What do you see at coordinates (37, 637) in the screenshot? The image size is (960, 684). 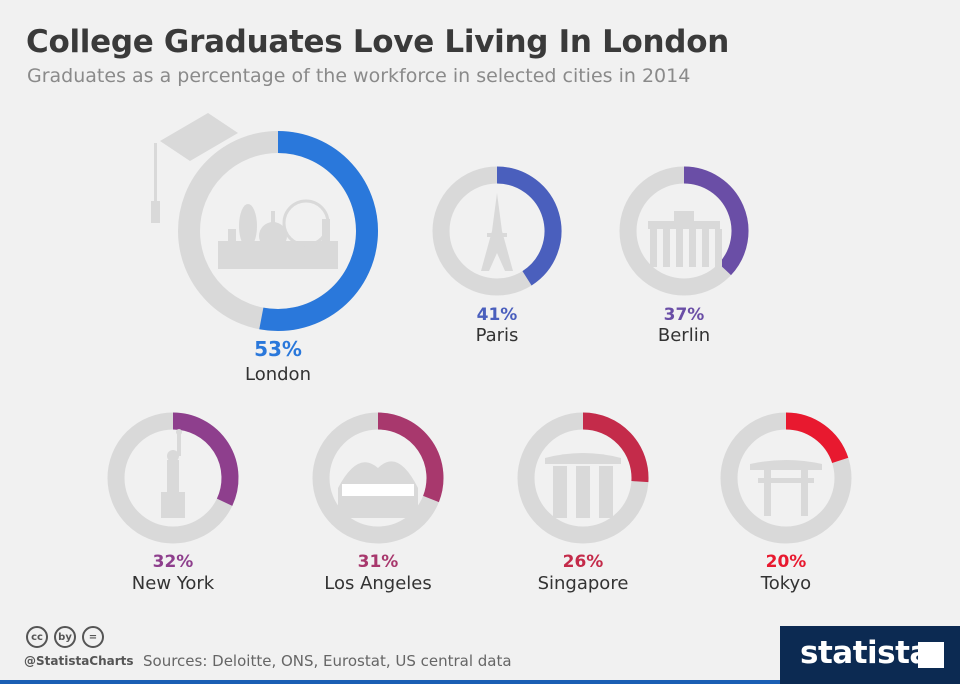 I see `cc-icon: cc` at bounding box center [37, 637].